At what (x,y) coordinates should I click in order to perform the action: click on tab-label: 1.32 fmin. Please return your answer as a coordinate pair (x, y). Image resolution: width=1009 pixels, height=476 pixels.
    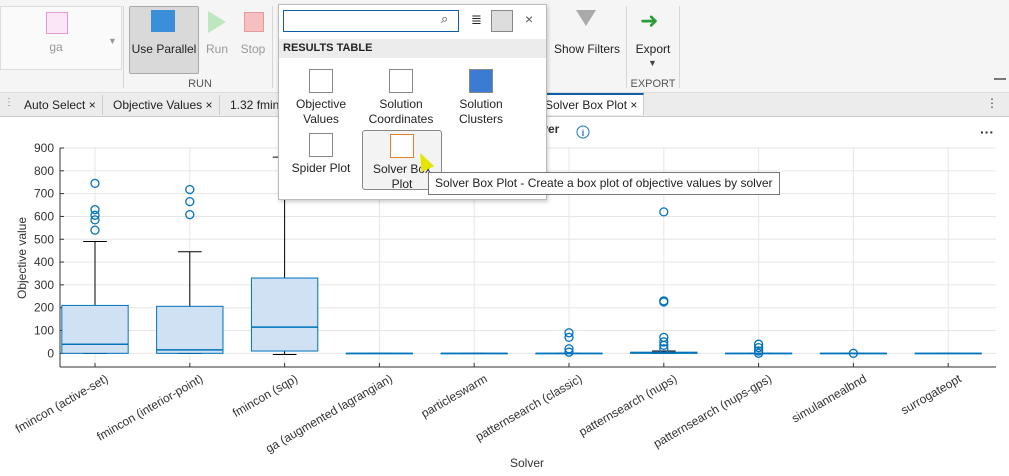
    Looking at the image, I should click on (255, 105).